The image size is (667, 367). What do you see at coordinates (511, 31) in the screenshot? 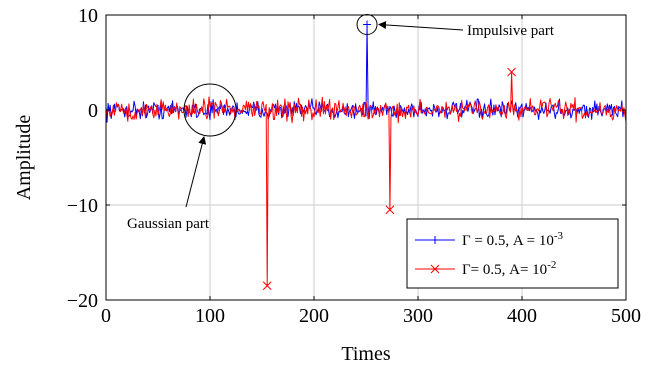
I see `impulsive-label: Impulsive part` at bounding box center [511, 31].